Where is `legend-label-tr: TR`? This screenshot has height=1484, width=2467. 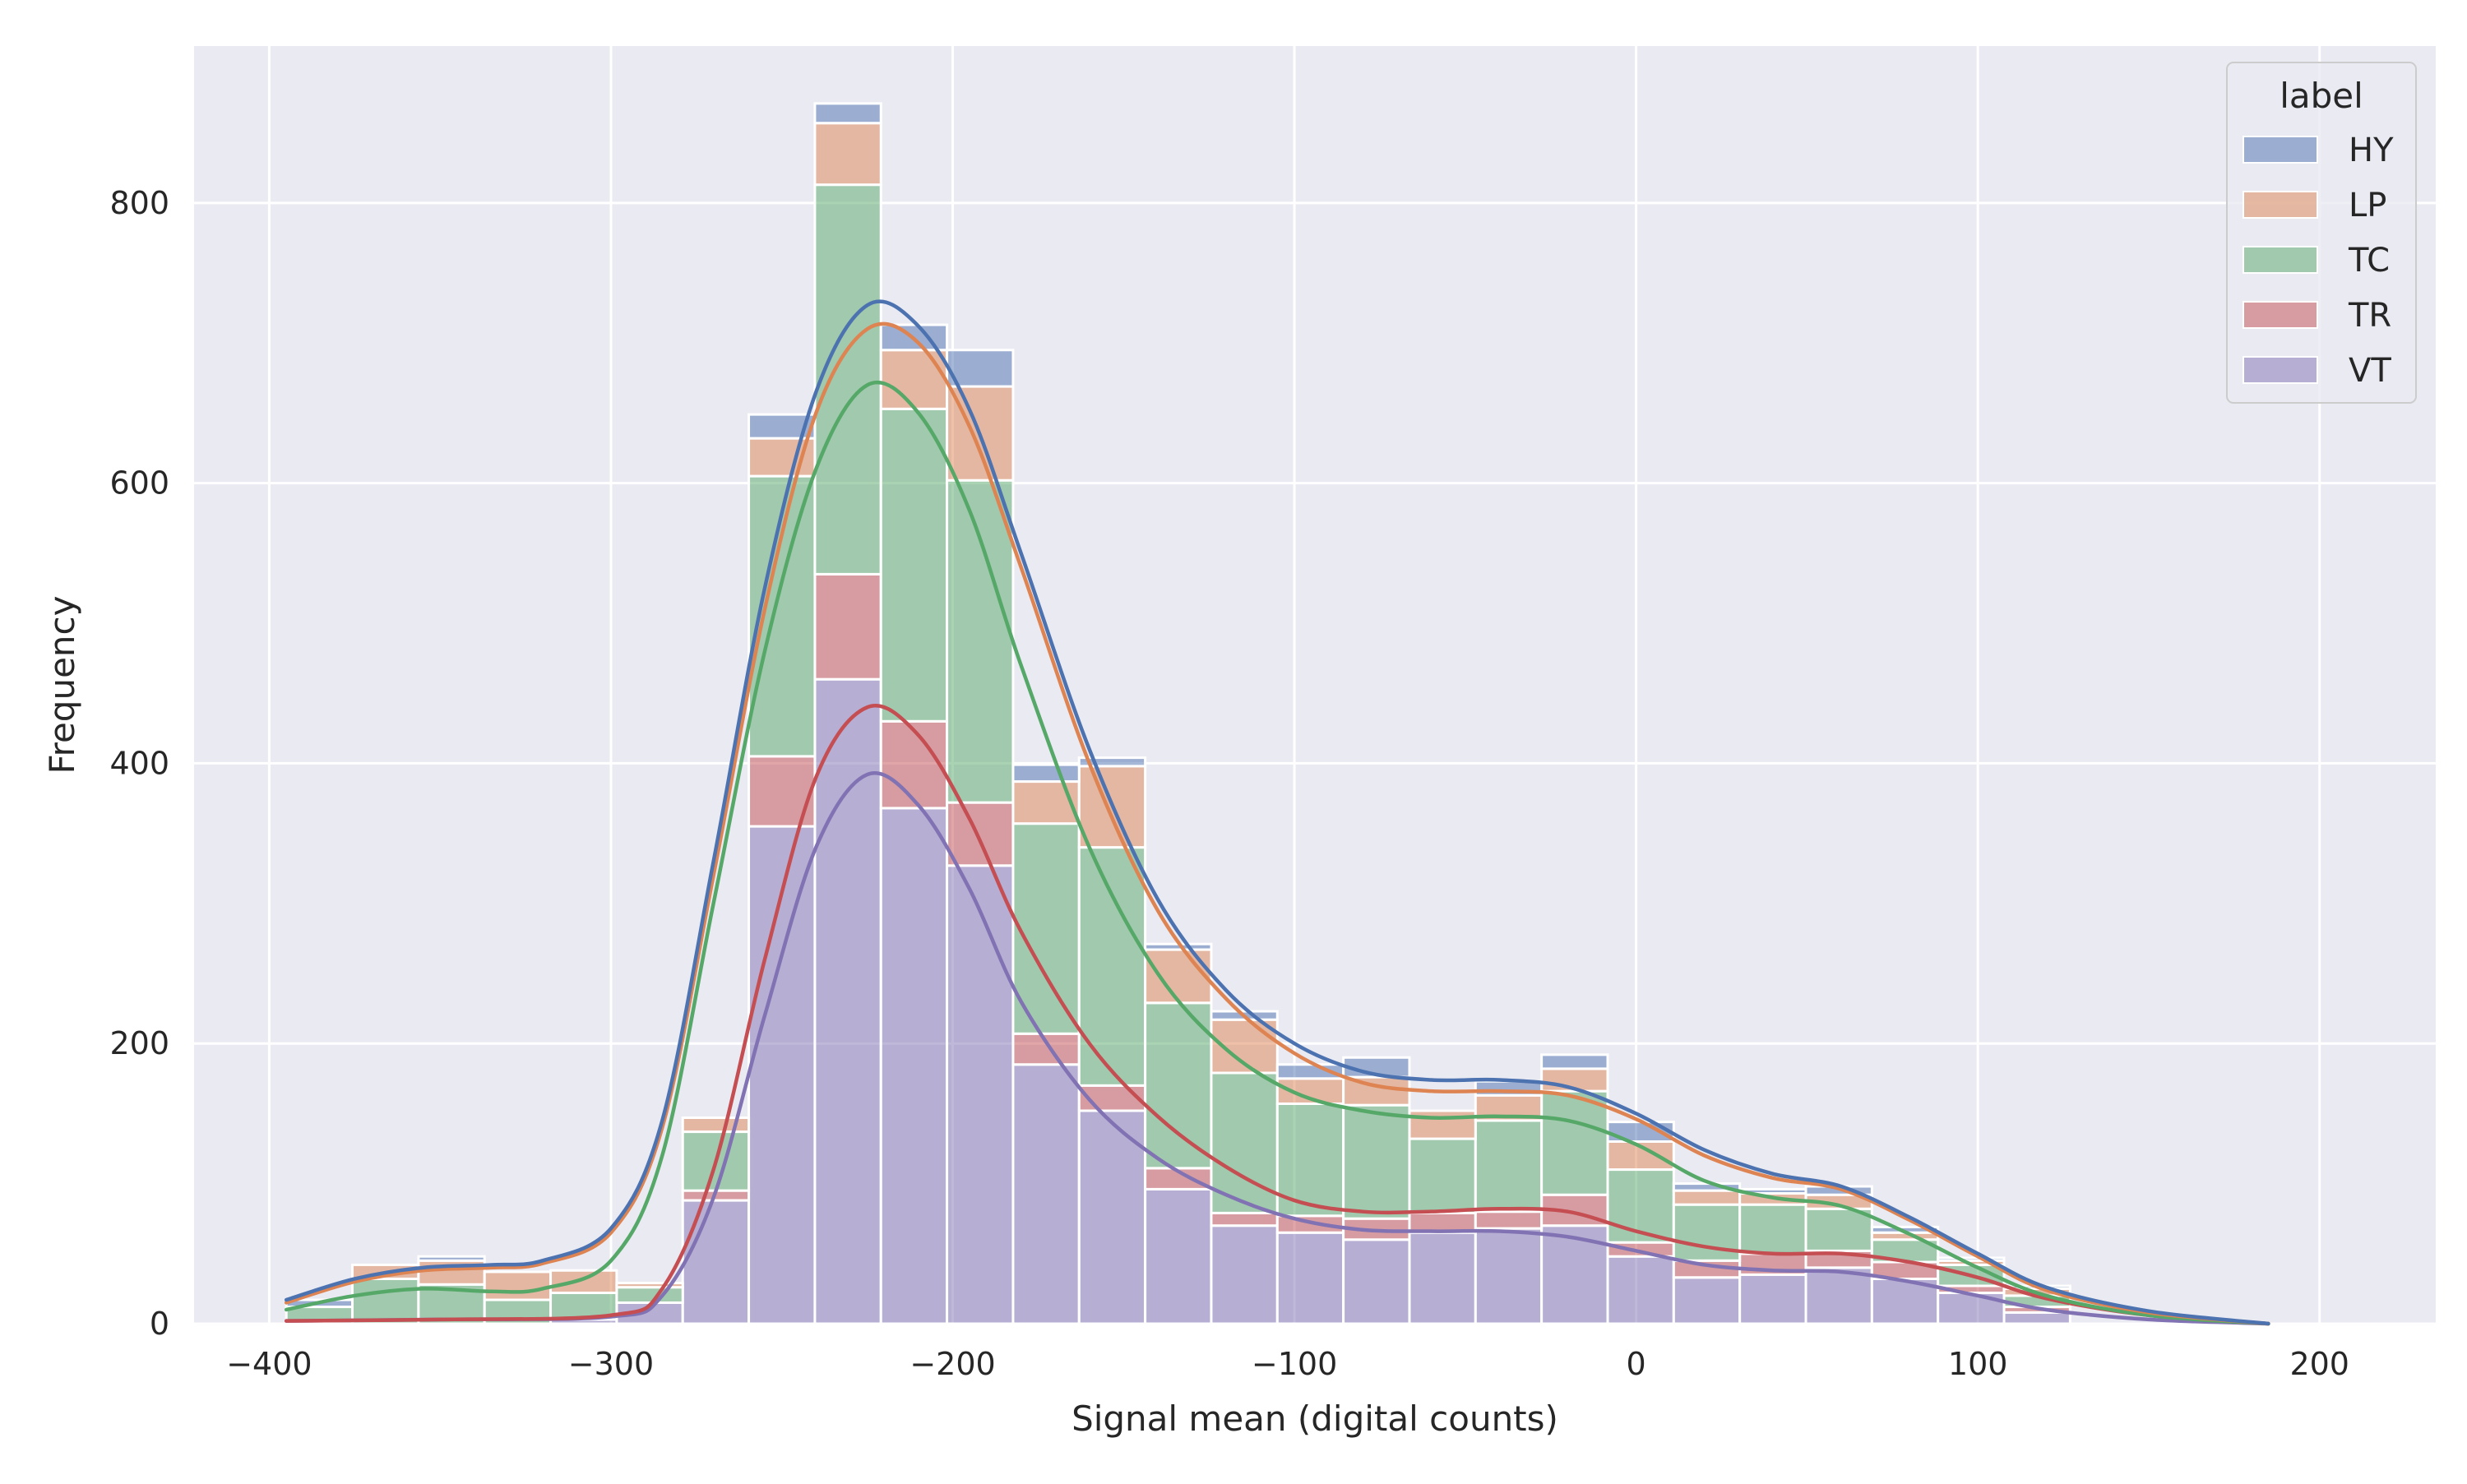 legend-label-tr: TR is located at coordinates (2369, 316).